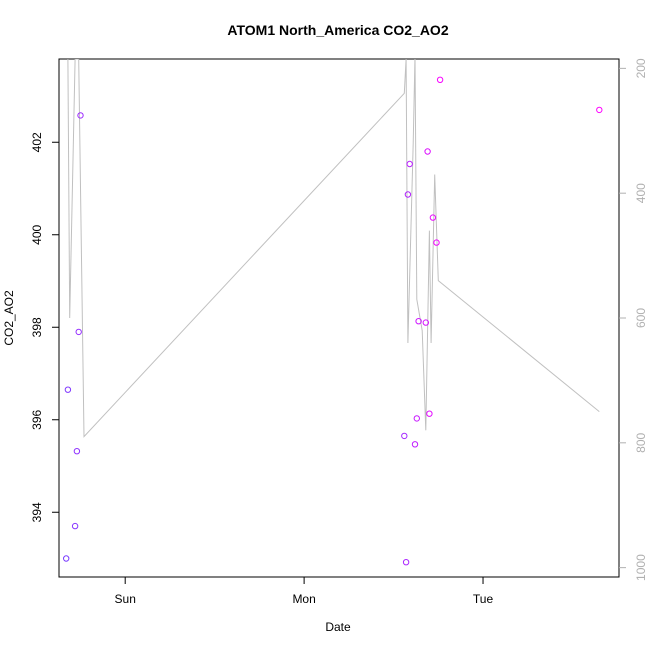 The width and height of the screenshot is (650, 650). What do you see at coordinates (641, 442) in the screenshot?
I see `right-tick-label: 800` at bounding box center [641, 442].